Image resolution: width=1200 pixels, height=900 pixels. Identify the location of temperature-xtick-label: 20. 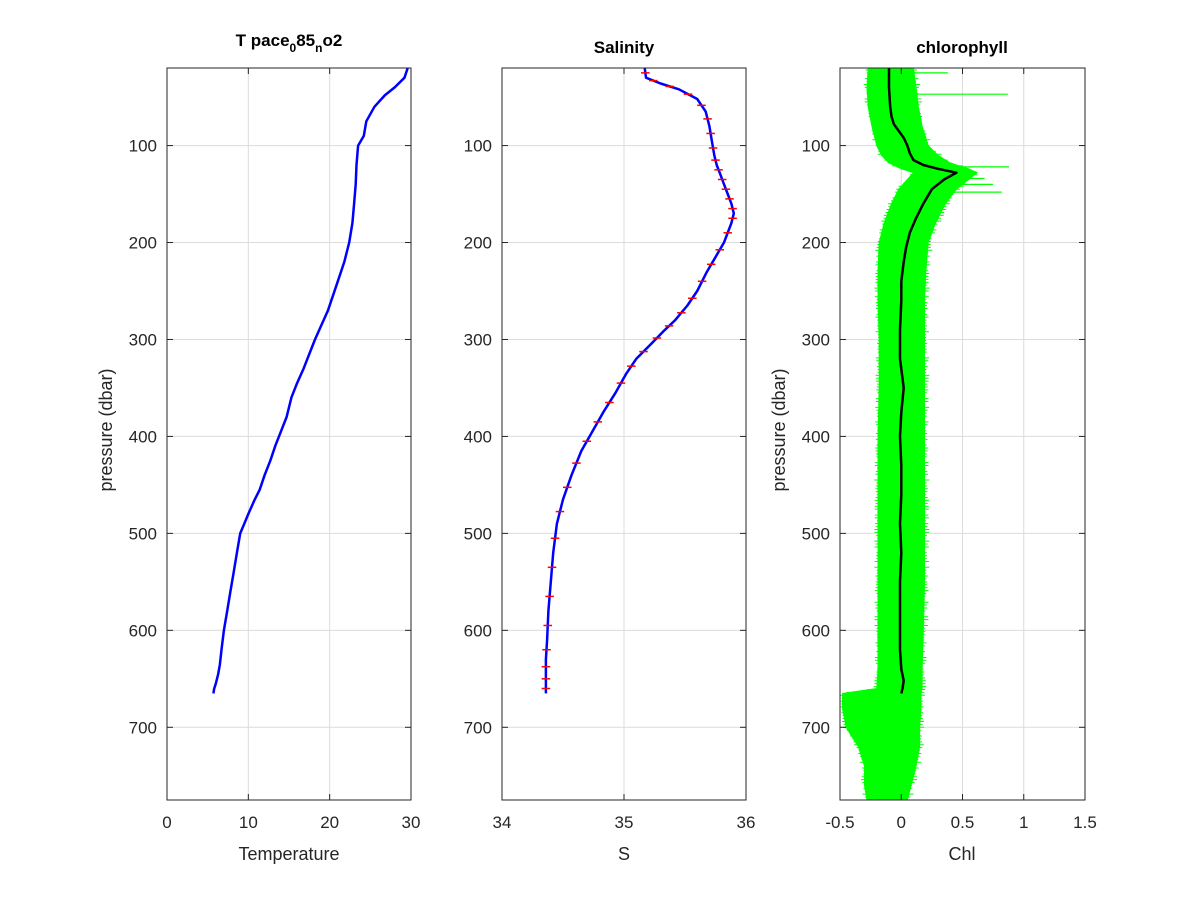
(329, 822).